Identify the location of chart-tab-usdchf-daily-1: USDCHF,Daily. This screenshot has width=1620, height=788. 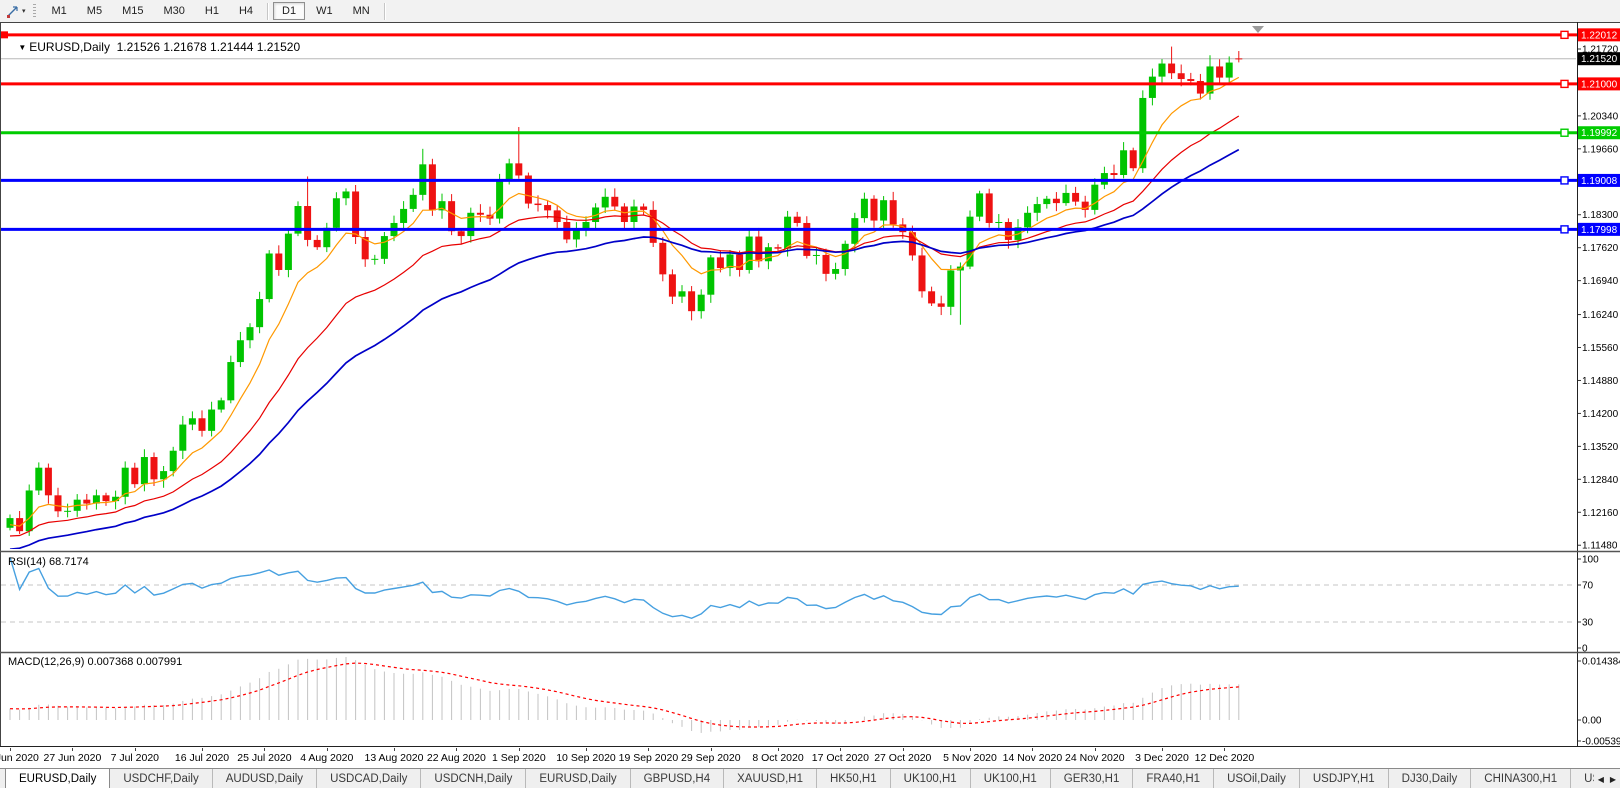
(161, 778).